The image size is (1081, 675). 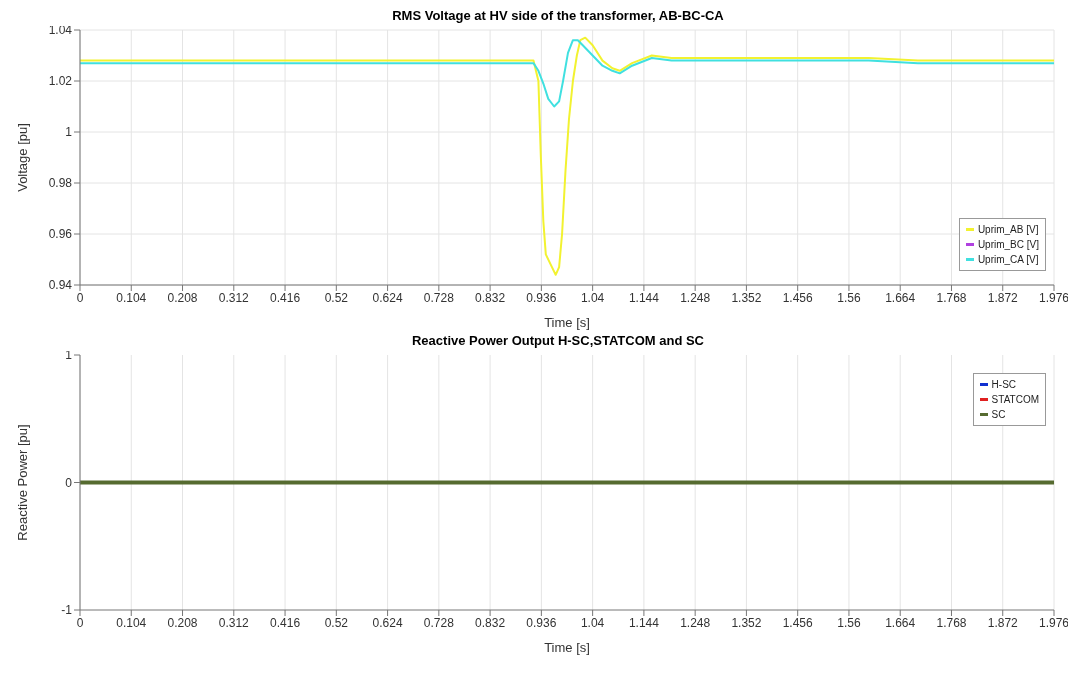 I want to click on y-tick-label: 0.94, so click(x=60, y=285).